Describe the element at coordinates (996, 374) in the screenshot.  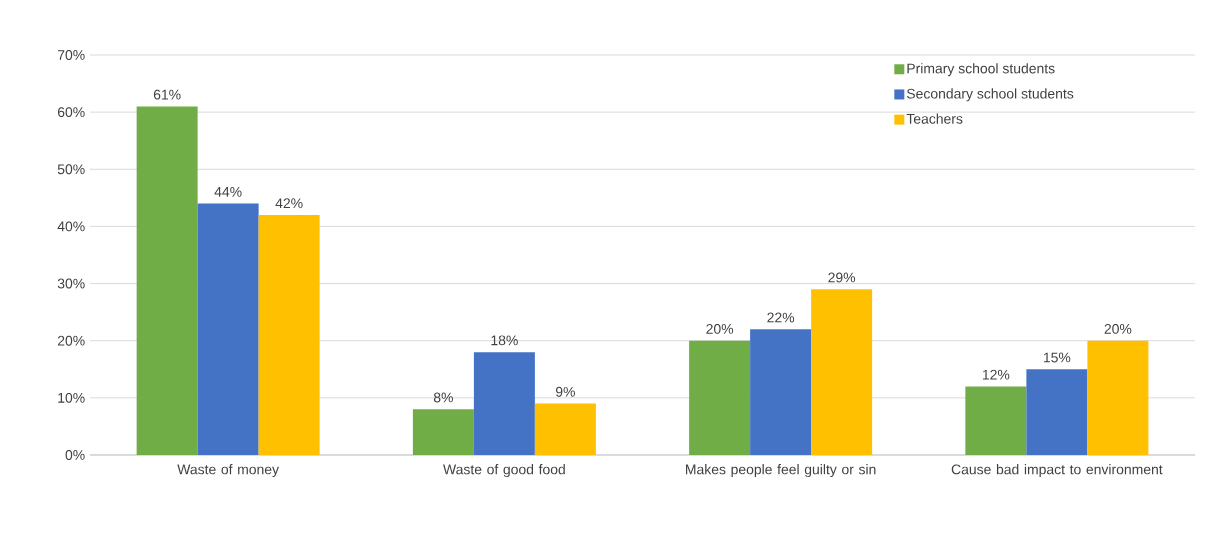
I see `data-label: 12%` at that location.